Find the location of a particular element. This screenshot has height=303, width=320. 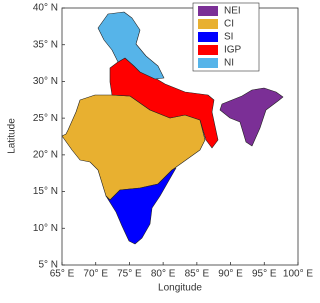

x-tick-label: 100° E is located at coordinates (298, 274).